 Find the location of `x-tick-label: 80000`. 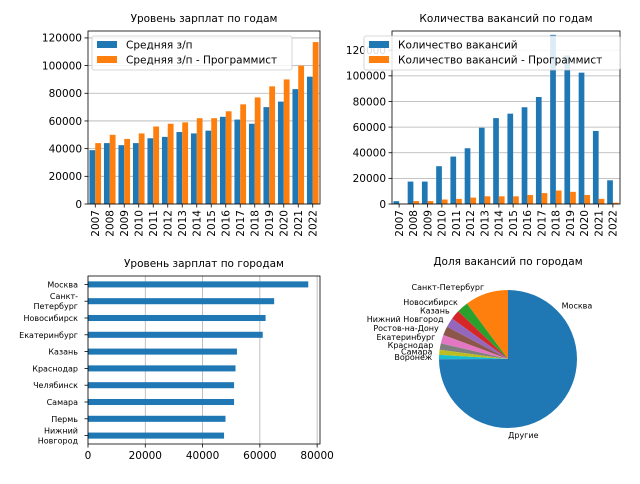

x-tick-label: 80000 is located at coordinates (316, 456).